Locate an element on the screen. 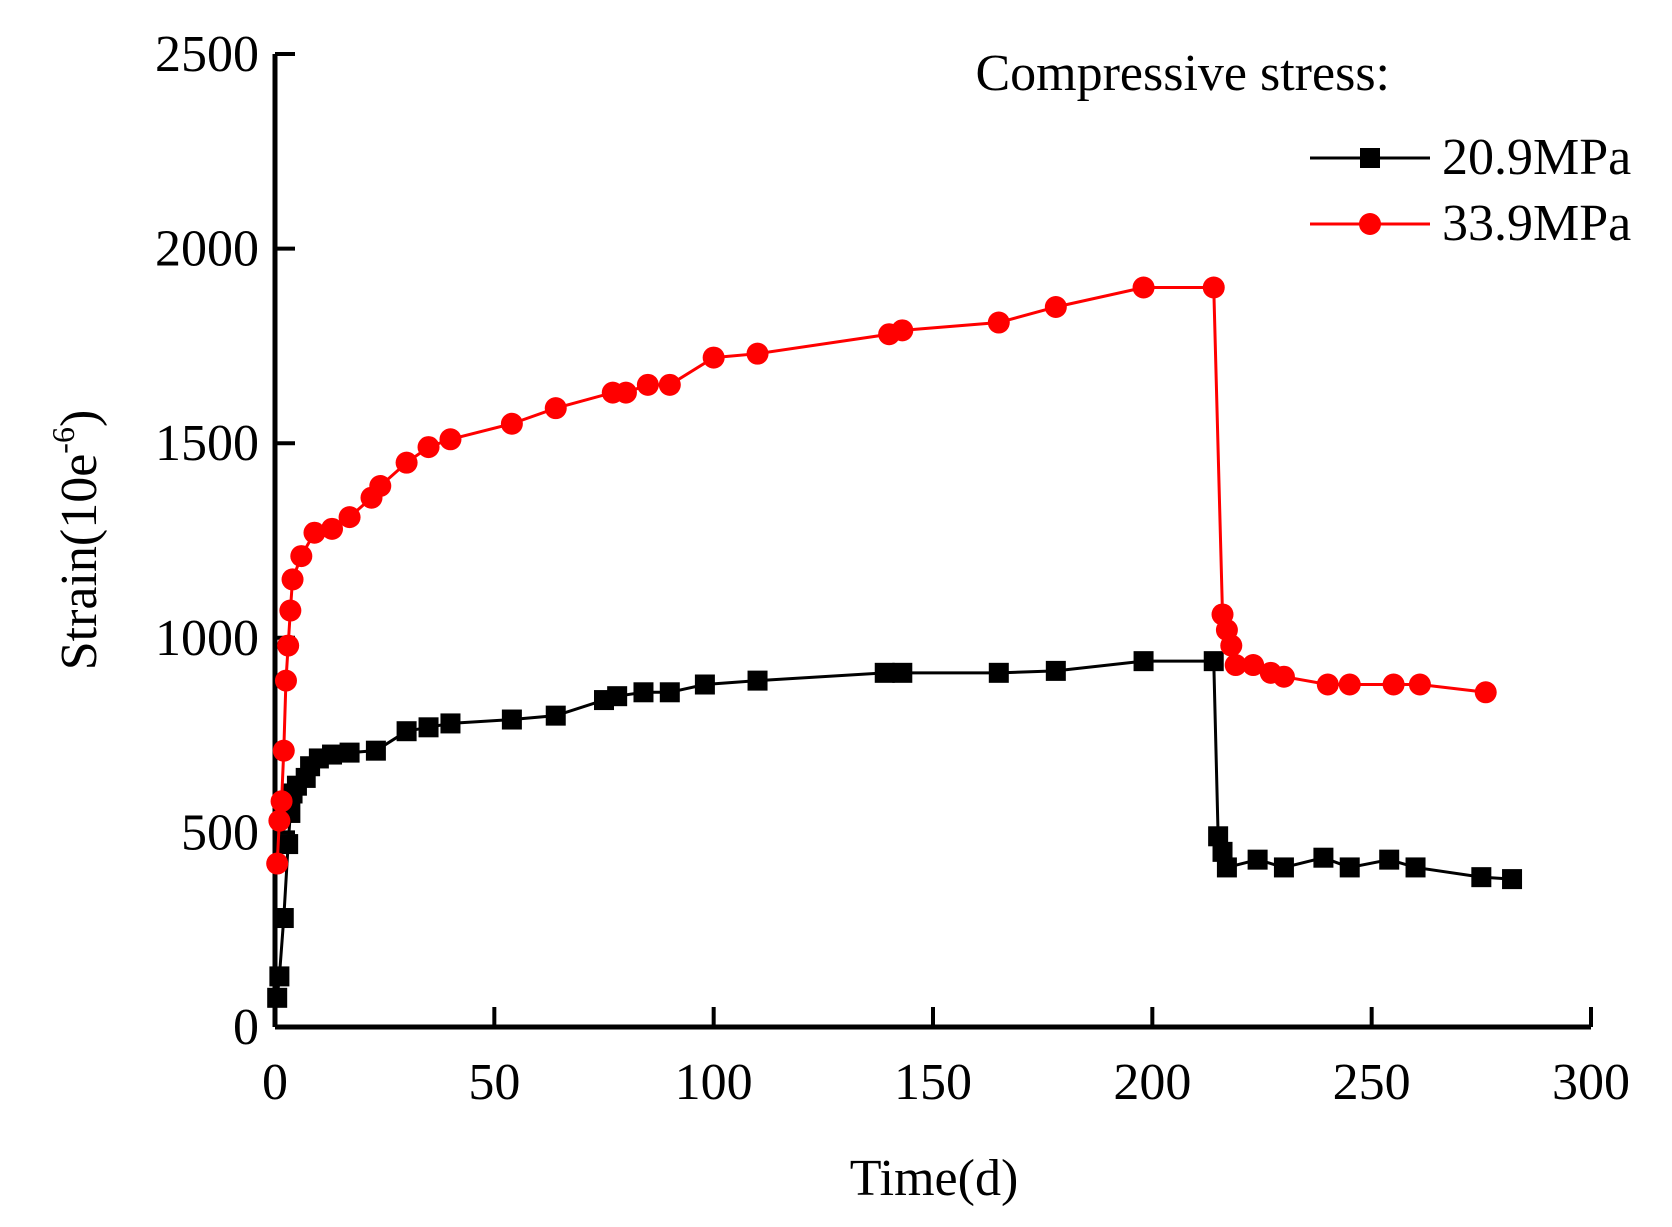 This screenshot has width=1672, height=1227. x-tick-label: 250 is located at coordinates (1372, 1082).